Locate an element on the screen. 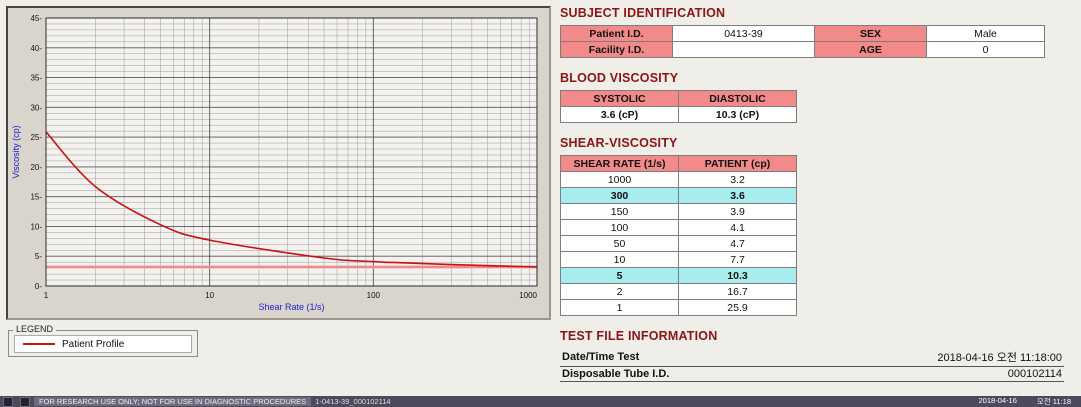 The width and height of the screenshot is (1081, 407). shear-rate-value: 300 is located at coordinates (619, 195).